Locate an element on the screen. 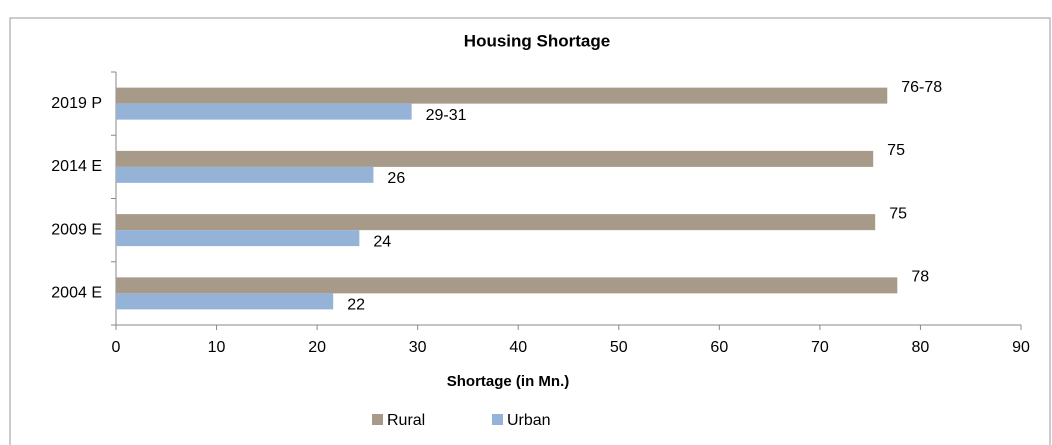  value-label: 24 is located at coordinates (382, 241).